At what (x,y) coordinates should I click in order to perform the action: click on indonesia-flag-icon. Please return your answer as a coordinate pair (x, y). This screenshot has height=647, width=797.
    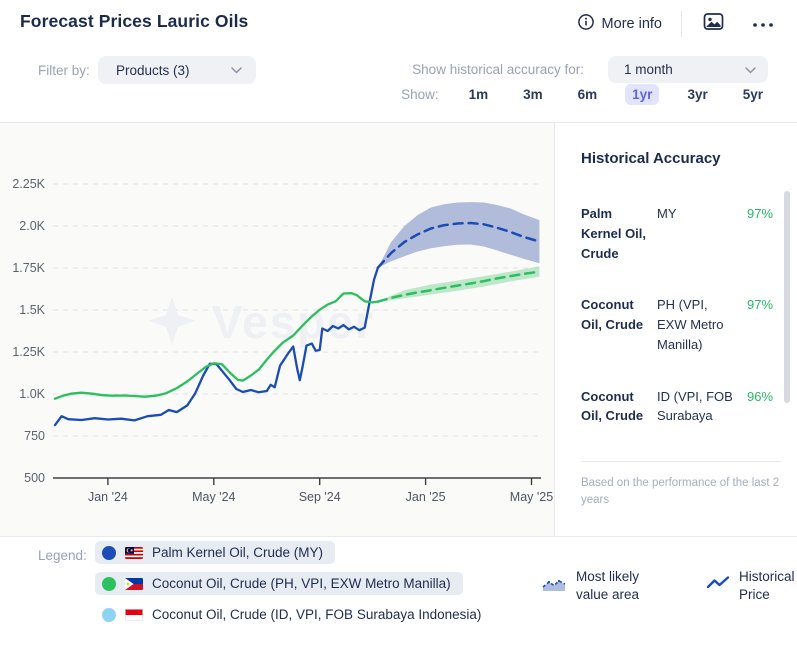
    Looking at the image, I should click on (134, 614).